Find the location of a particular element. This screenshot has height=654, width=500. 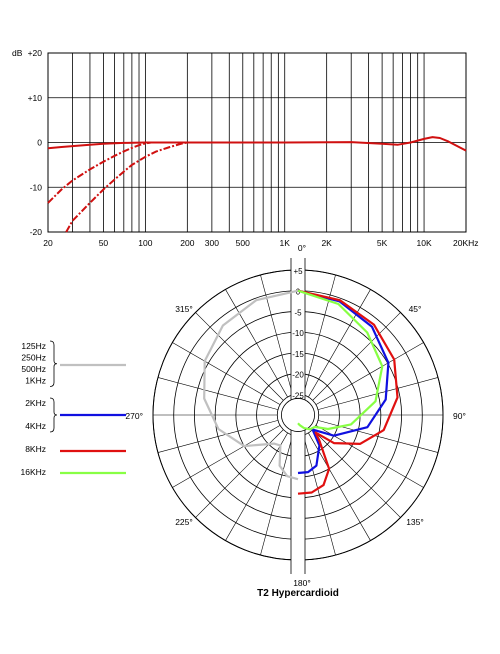

y-tick-label: +20 is located at coordinates (35, 53).